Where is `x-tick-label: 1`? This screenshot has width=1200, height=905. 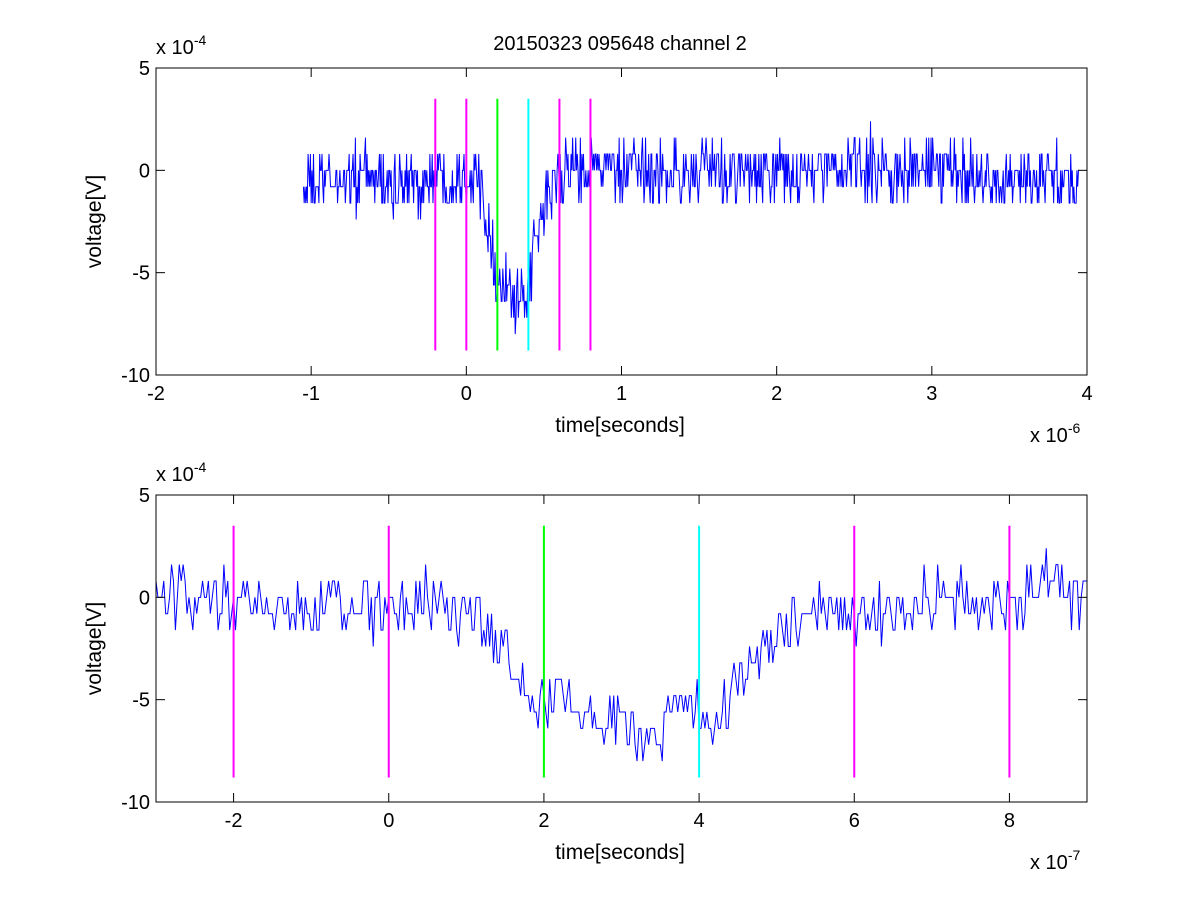 x-tick-label: 1 is located at coordinates (621, 394).